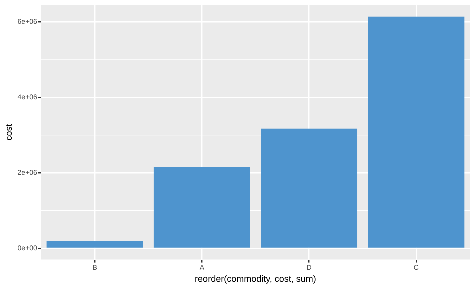  I want to click on x-axis-title: reorder(commodity, cost, sum), so click(255, 279).